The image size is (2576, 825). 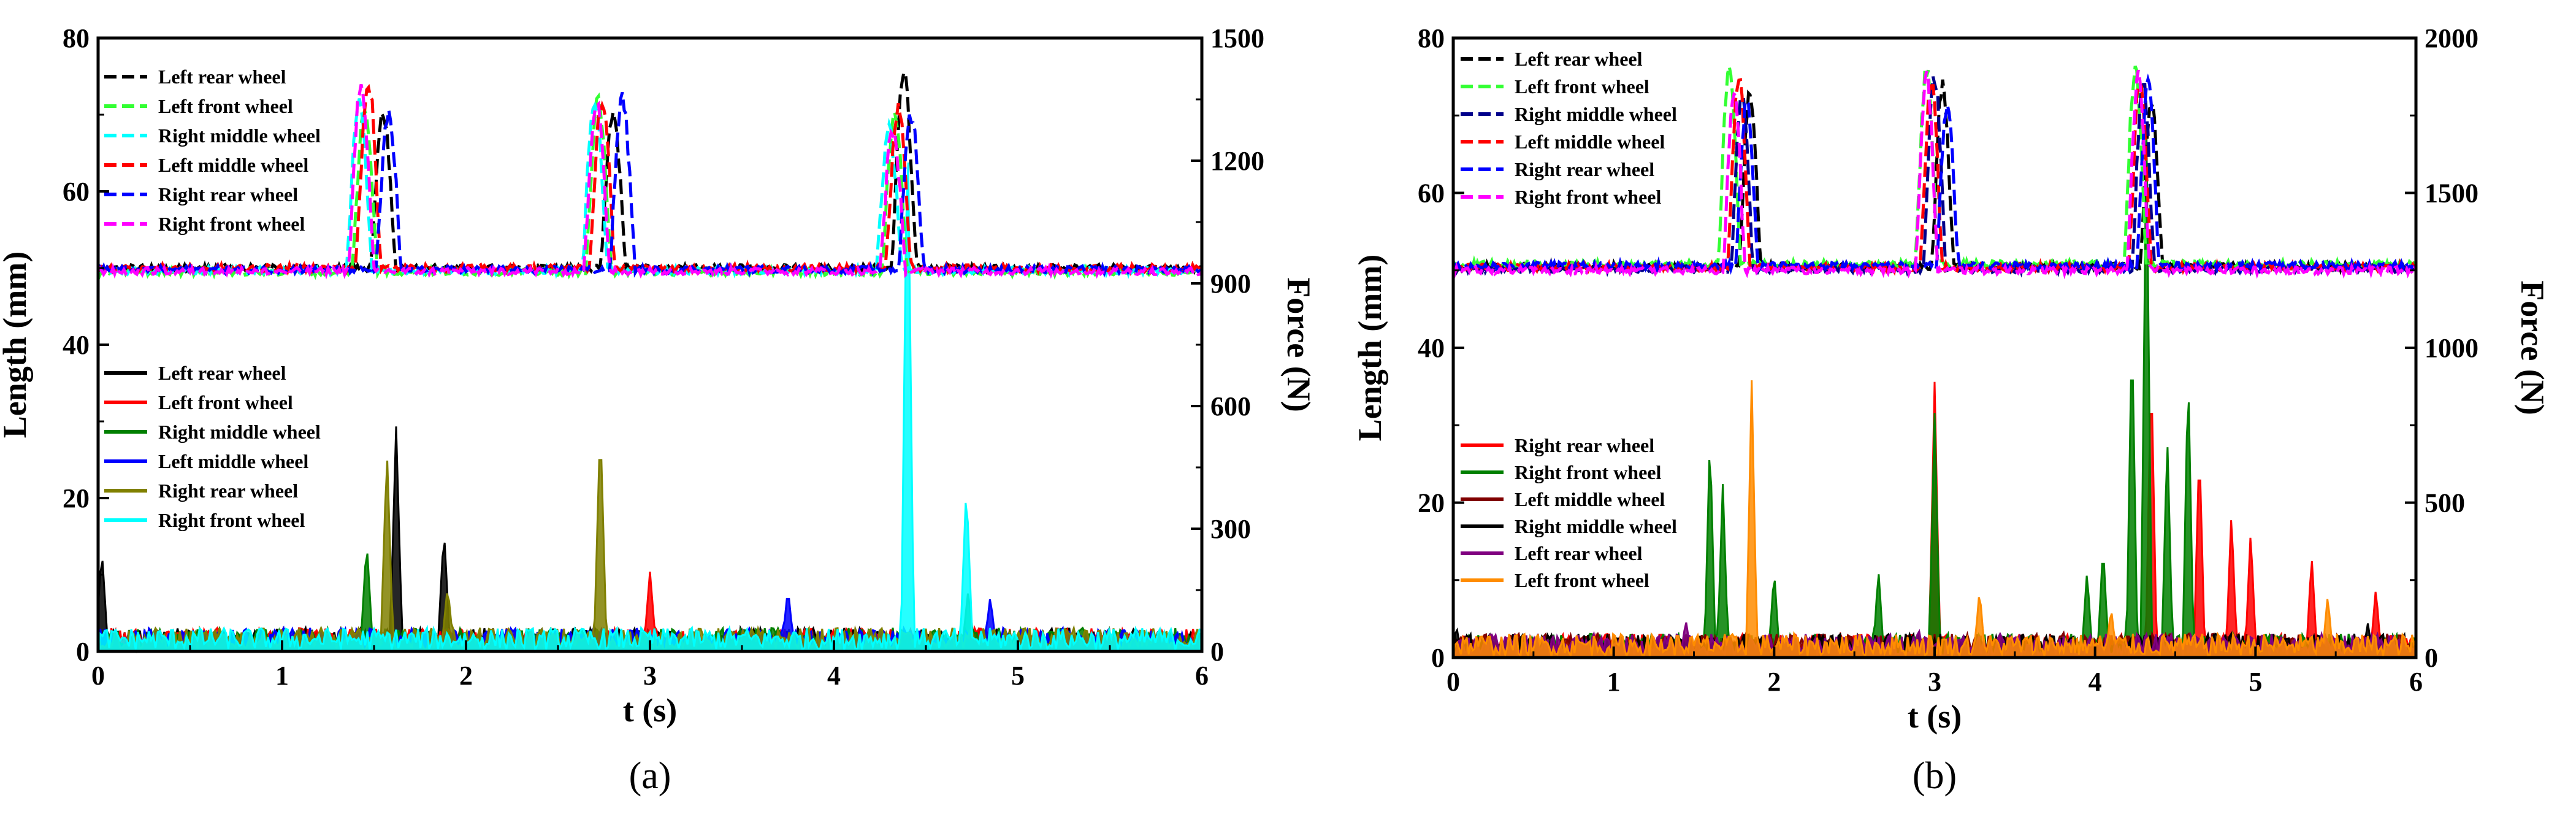 What do you see at coordinates (1230, 529) in the screenshot?
I see `y-right-tick-label: 300` at bounding box center [1230, 529].